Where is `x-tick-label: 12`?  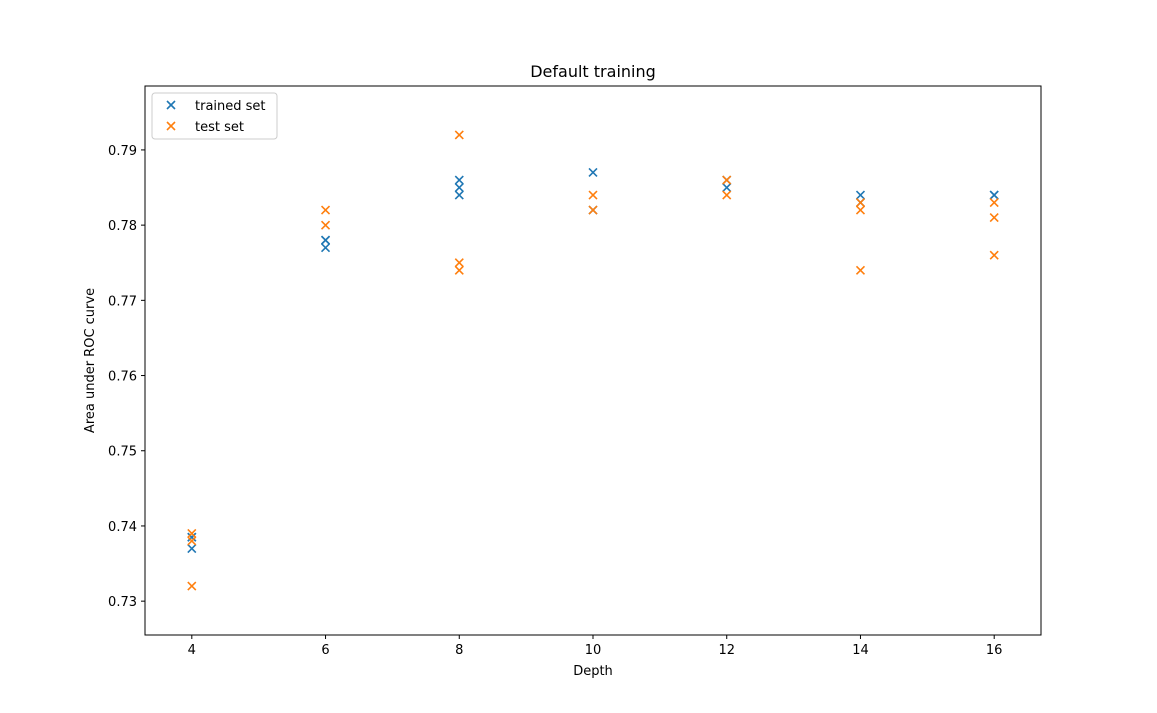
x-tick-label: 12 is located at coordinates (726, 650).